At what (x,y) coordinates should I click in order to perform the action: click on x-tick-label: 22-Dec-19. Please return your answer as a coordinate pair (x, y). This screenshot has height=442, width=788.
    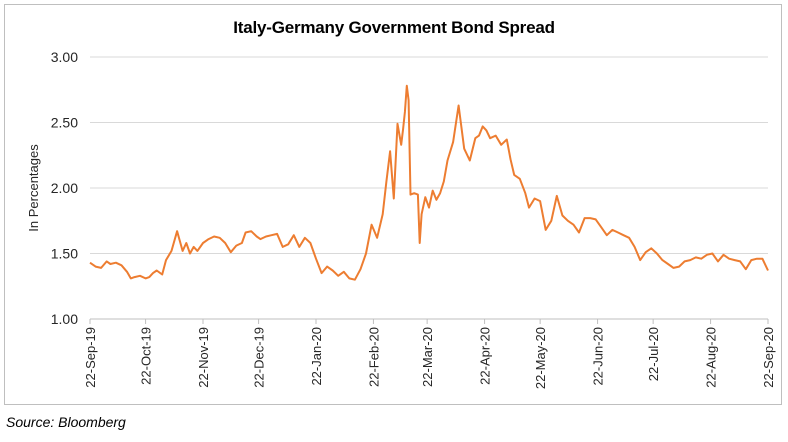
    Looking at the image, I should click on (259, 357).